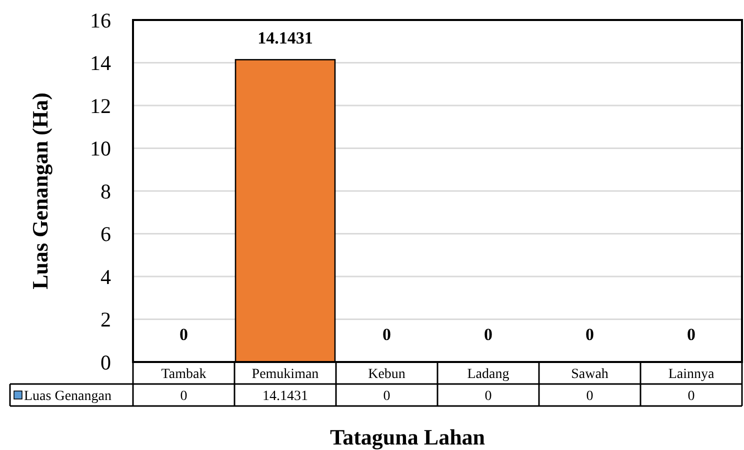 The height and width of the screenshot is (450, 744). I want to click on y-axis-title: Luas Genangan (Ha), so click(40, 191).